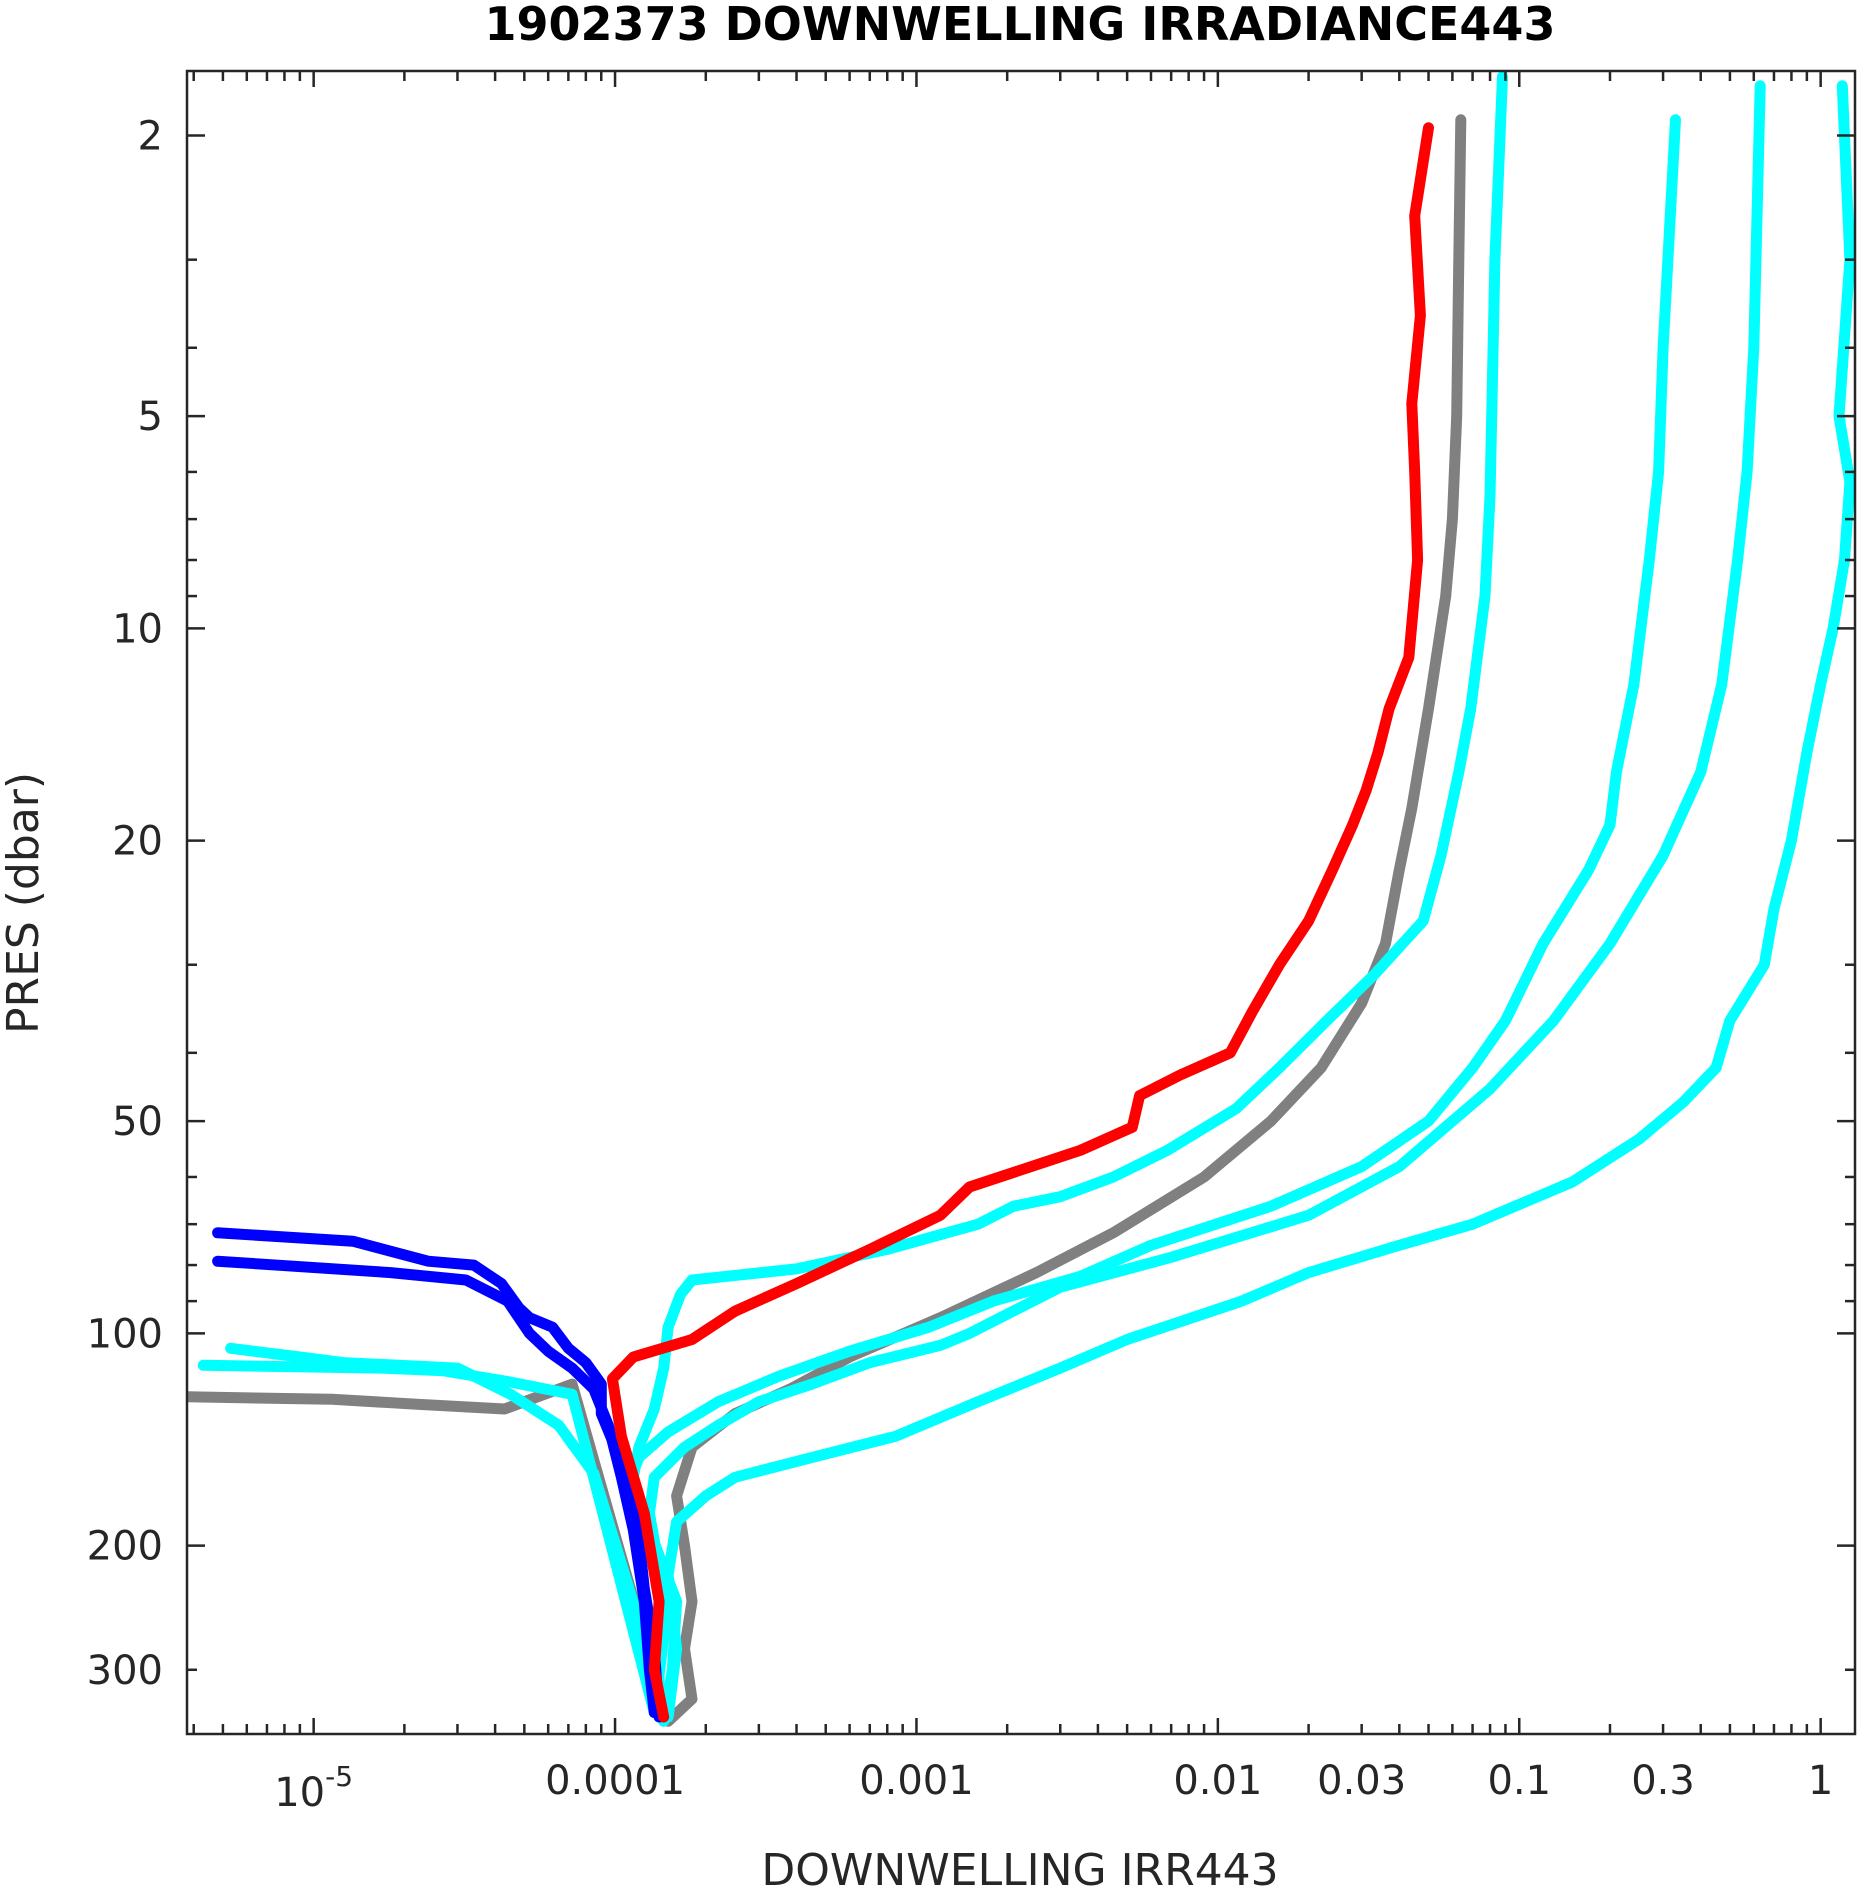 The width and height of the screenshot is (1865, 1896). Describe the element at coordinates (1053, 1787) in the screenshot. I see `x-tick-labels: 10-5 0.0001 0.001 0.01 0.03 0.1 0.3 1` at that location.